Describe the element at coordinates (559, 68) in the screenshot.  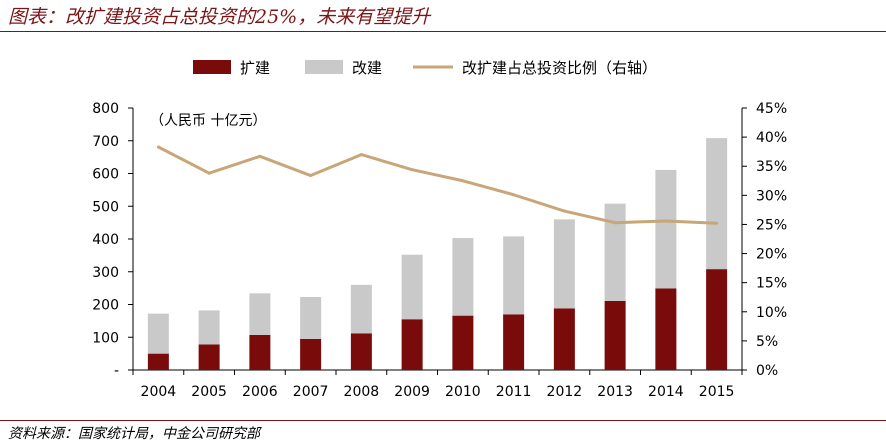
I see `legend-label-ratio: 改扩建占总投资比例（右轴）` at that location.